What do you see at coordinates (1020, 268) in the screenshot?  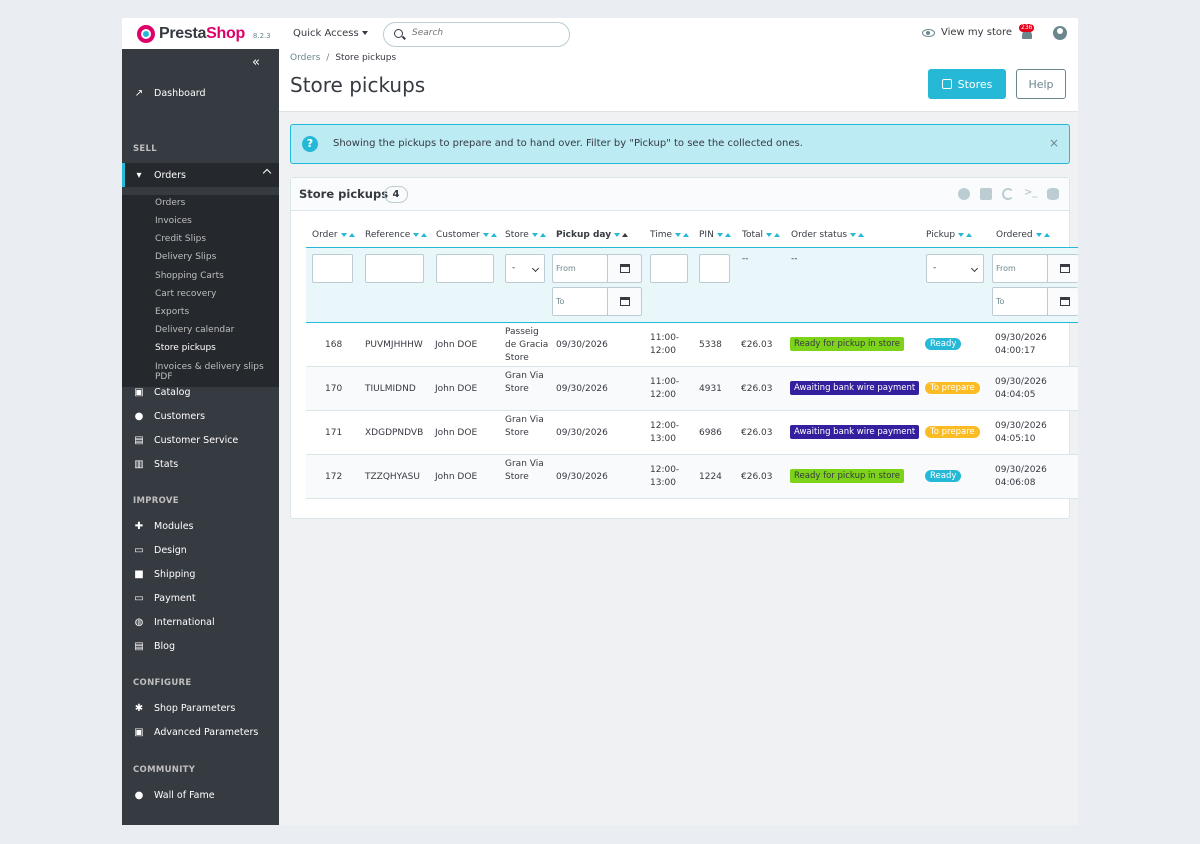 I see `filter-ordered-from-input: From` at bounding box center [1020, 268].